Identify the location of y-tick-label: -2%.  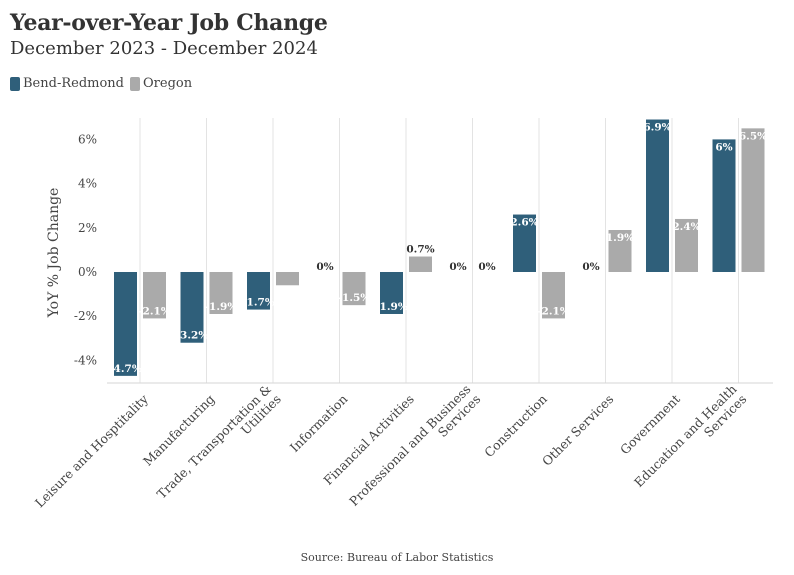
(85, 316).